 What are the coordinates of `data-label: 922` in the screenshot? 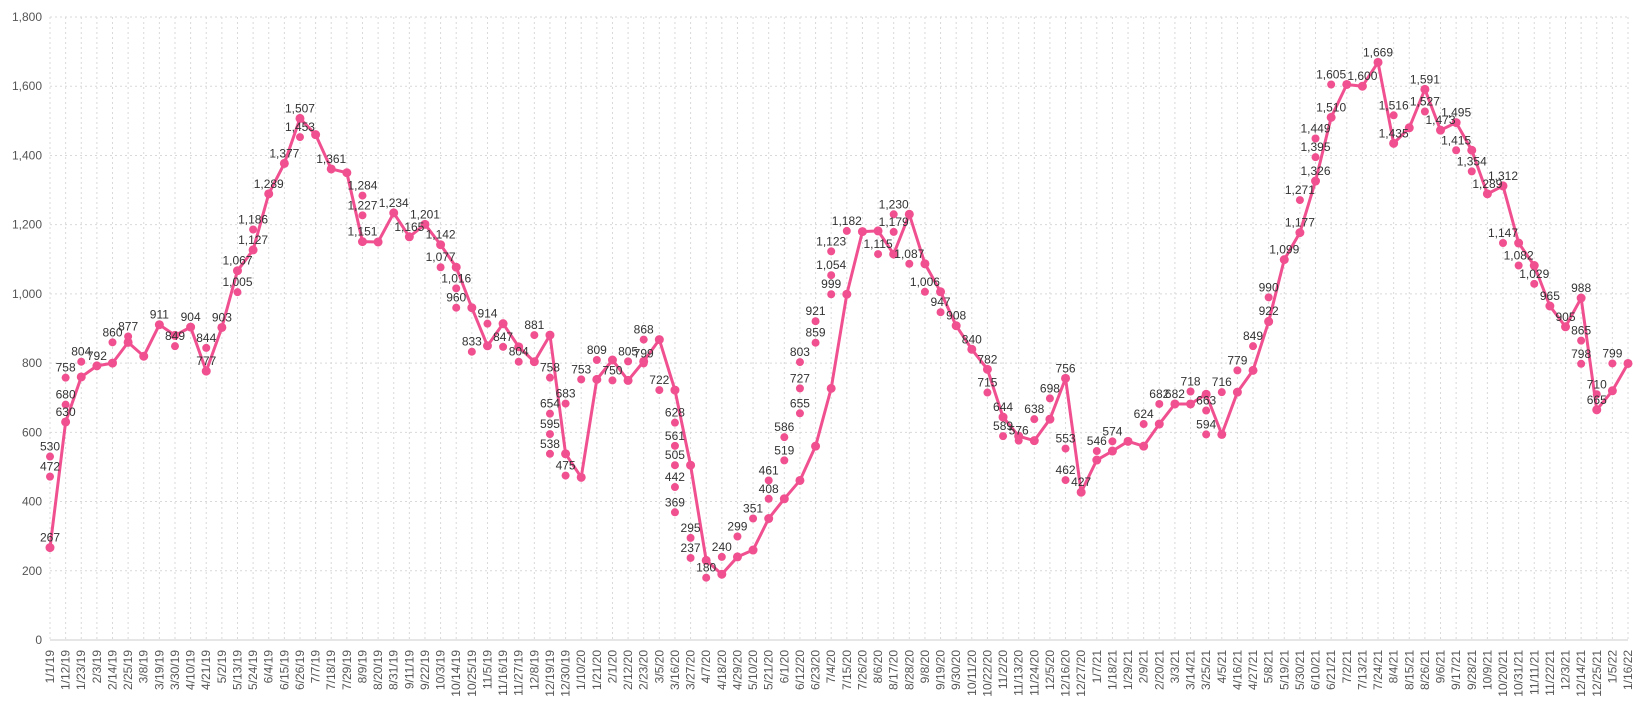 It's located at (1269, 311).